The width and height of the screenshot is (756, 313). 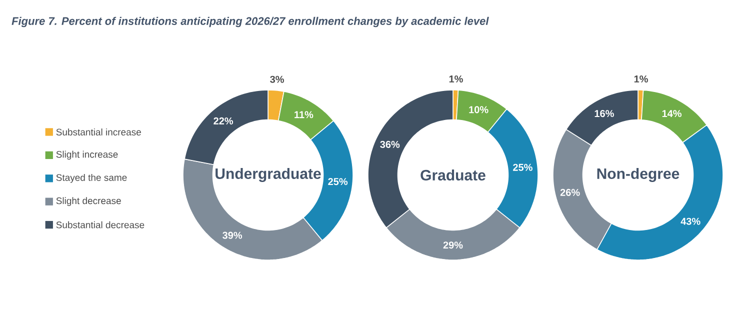 I want to click on data-label: 16%, so click(x=604, y=114).